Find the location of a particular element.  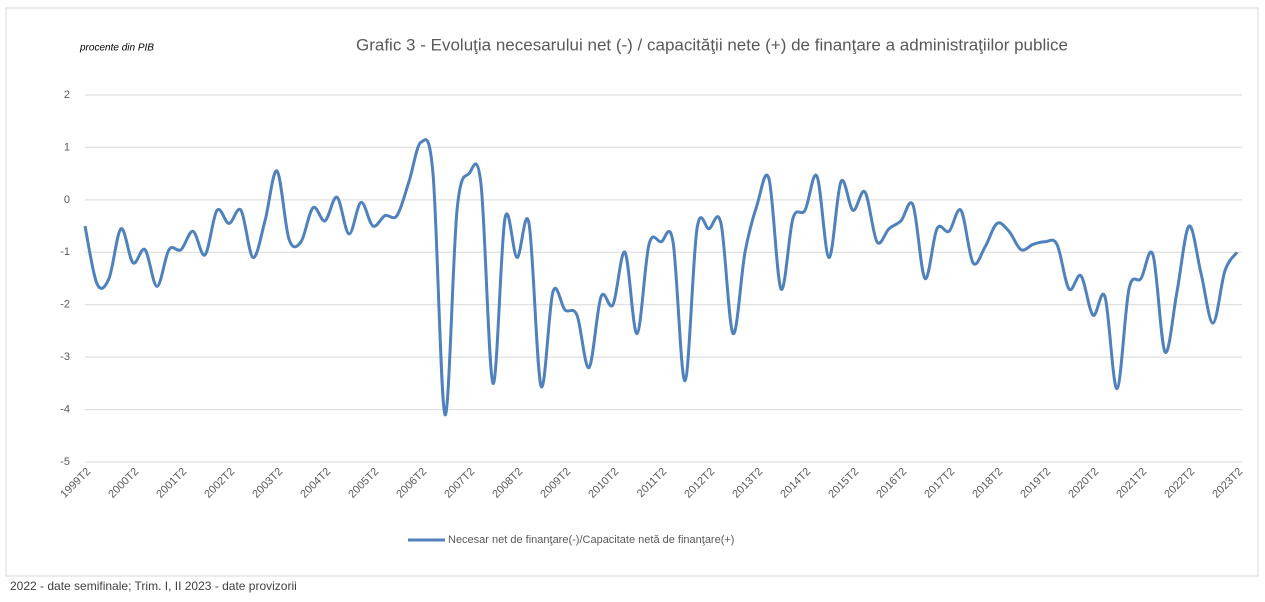

y-tick-label: -3 is located at coordinates (65, 357).